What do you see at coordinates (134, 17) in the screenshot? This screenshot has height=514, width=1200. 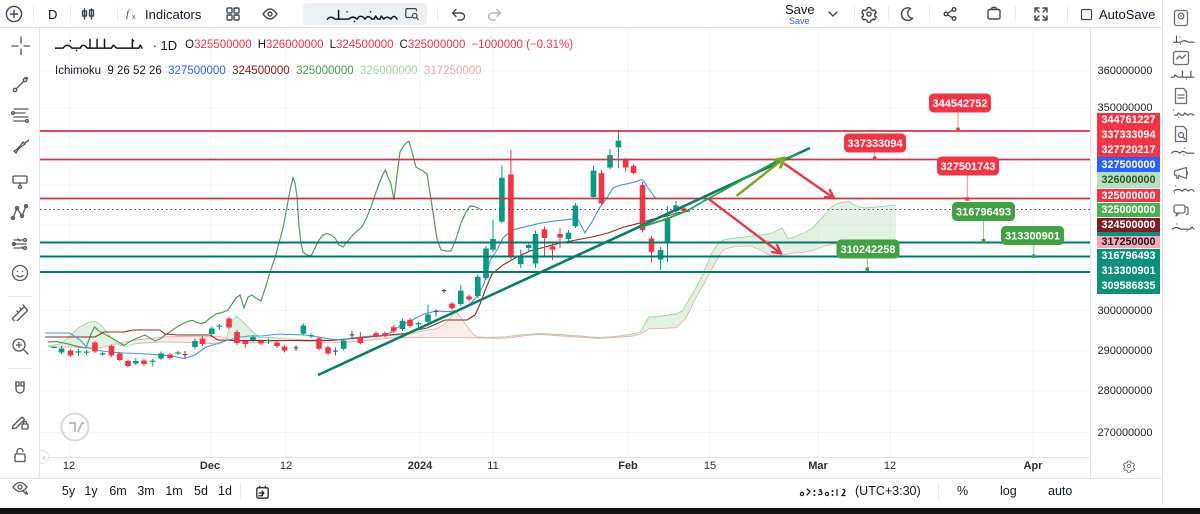 I see `svg-text: x` at bounding box center [134, 17].